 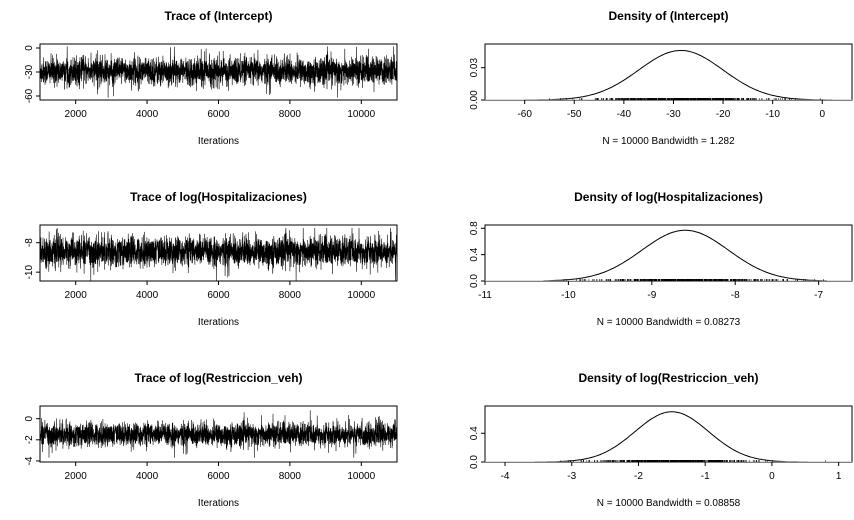 I want to click on x-tick-label: -11, so click(x=485, y=295).